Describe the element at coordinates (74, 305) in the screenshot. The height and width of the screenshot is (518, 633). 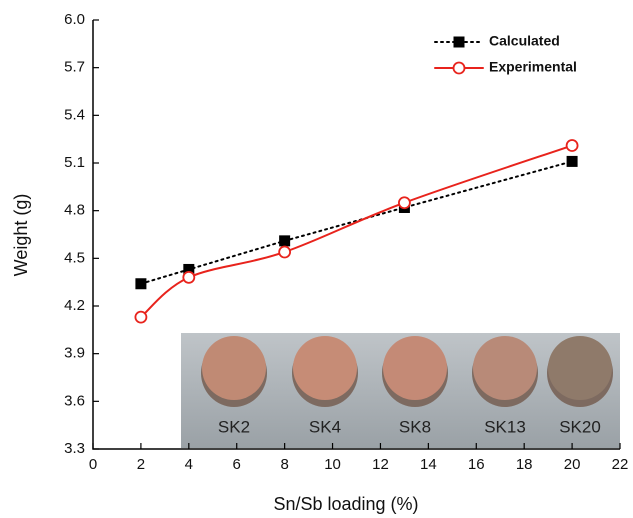
I see `y-tick-label: 4.2` at that location.